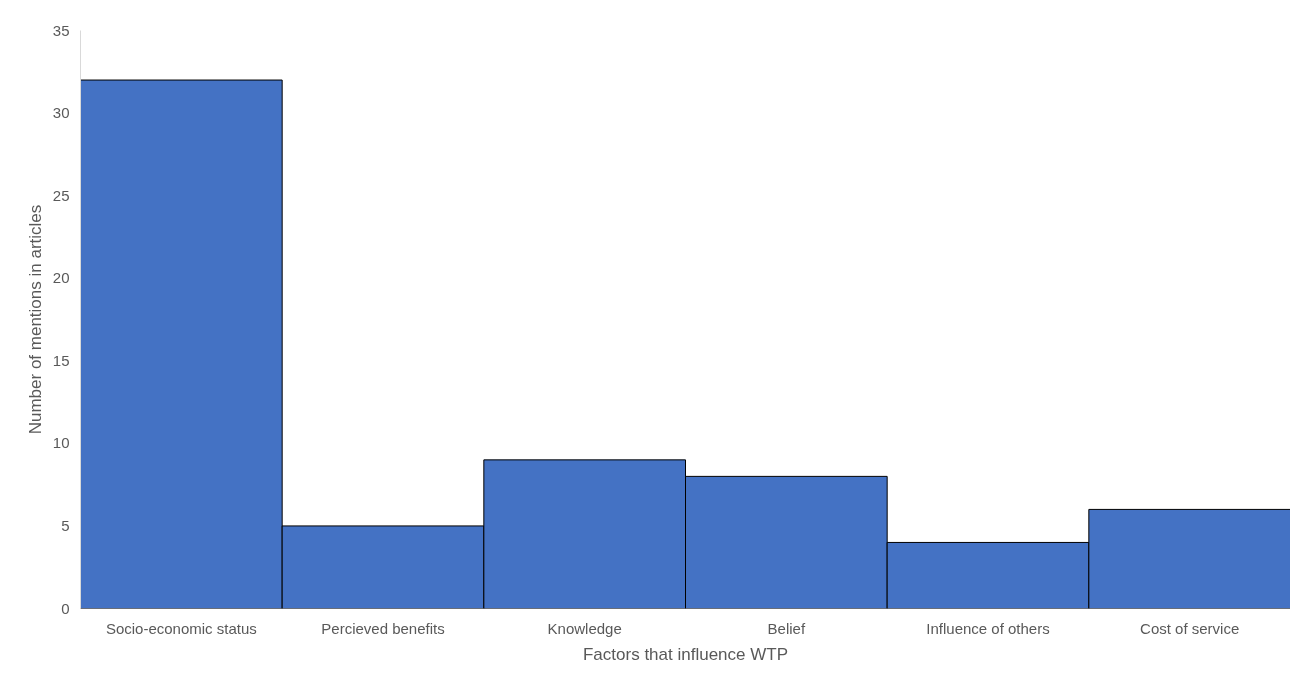 The width and height of the screenshot is (1296, 673). I want to click on x-tick-label: Percieved benefits, so click(383, 628).